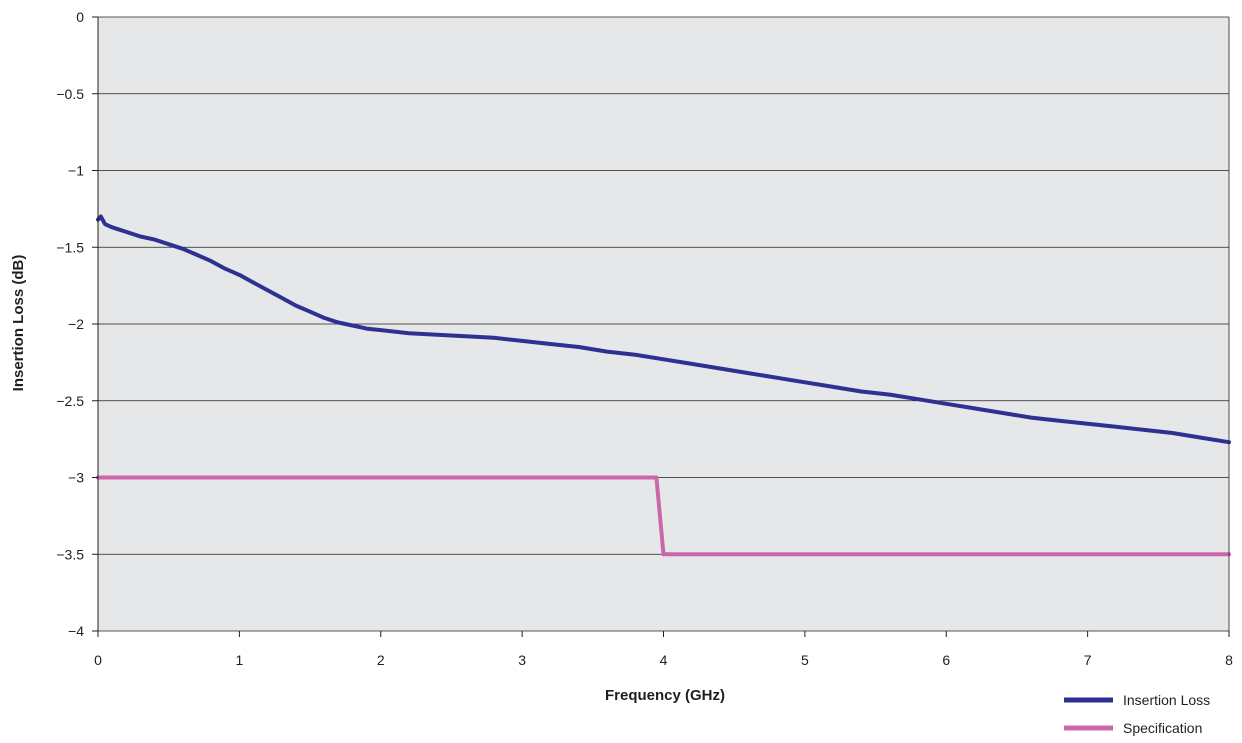 This screenshot has height=743, width=1242. I want to click on x-tick-label: 5, so click(805, 660).